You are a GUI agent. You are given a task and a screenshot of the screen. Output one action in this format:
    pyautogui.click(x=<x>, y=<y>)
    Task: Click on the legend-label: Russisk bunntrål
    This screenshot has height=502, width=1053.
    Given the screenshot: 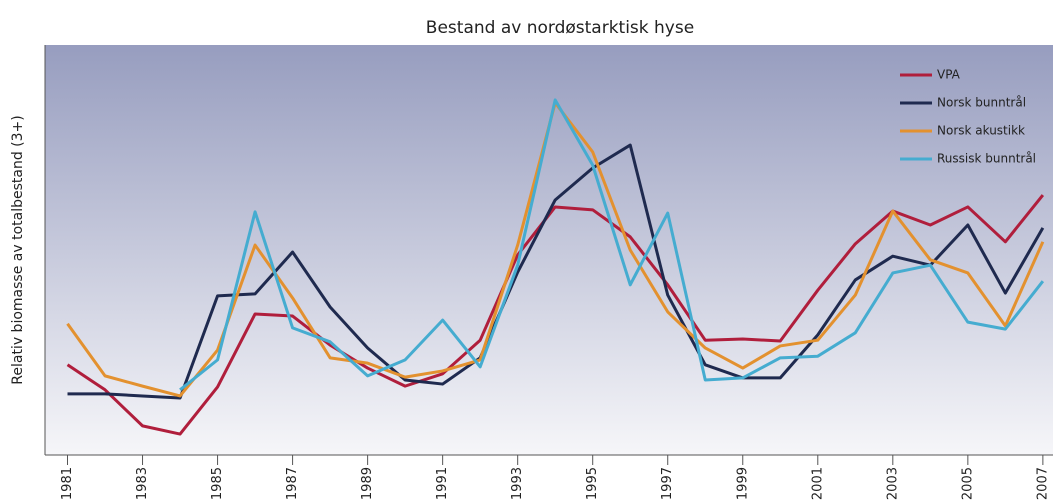 What is the action you would take?
    pyautogui.click(x=986, y=159)
    